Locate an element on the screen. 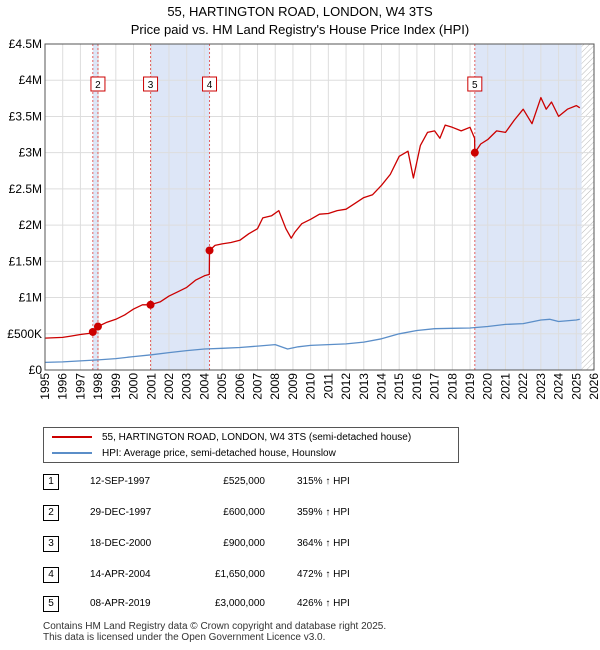  transaction-row: 5 08-APR-2019 £3,000,000 426% ↑ HPI is located at coordinates (300, 605).